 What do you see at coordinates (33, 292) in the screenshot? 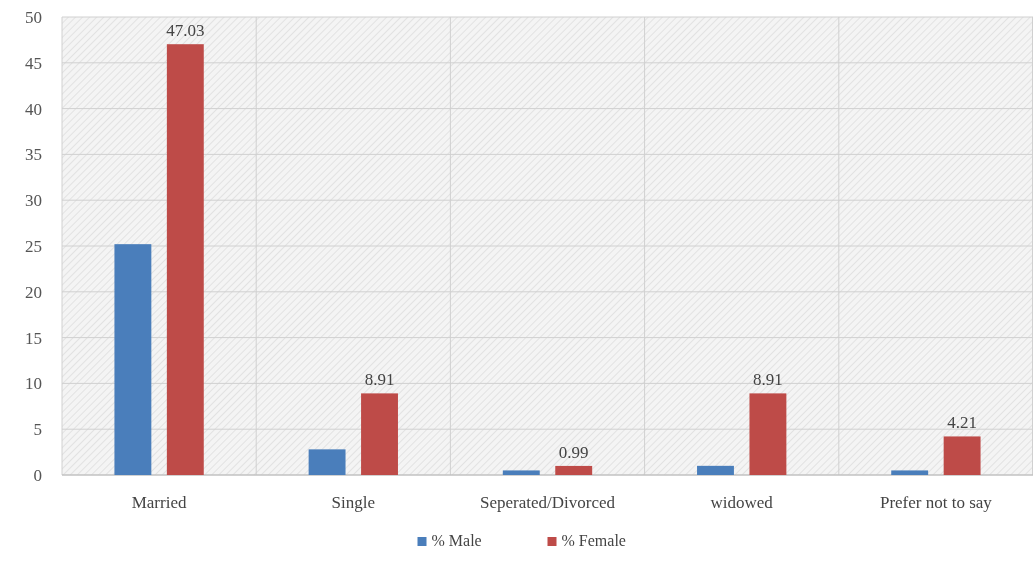
I see `y-tick-label: 20` at bounding box center [33, 292].